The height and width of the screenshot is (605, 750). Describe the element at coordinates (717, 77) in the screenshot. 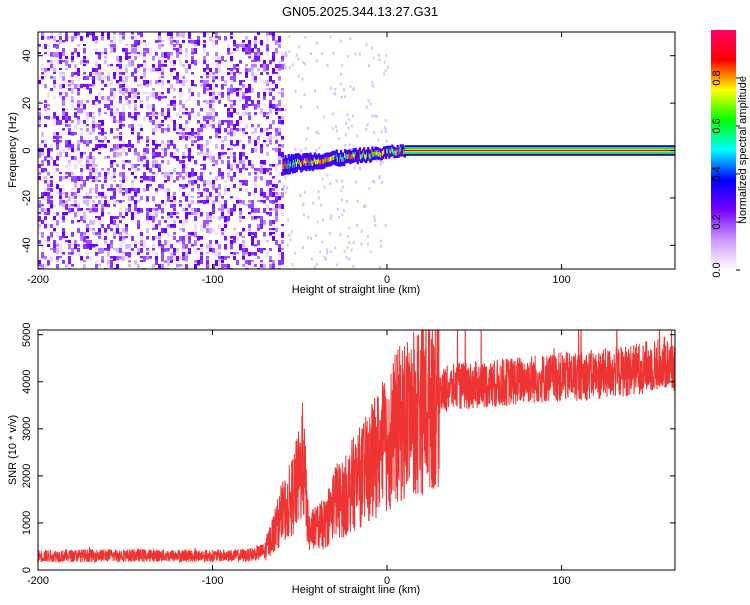

I see `colorbar-tick-label: 0.8` at that location.